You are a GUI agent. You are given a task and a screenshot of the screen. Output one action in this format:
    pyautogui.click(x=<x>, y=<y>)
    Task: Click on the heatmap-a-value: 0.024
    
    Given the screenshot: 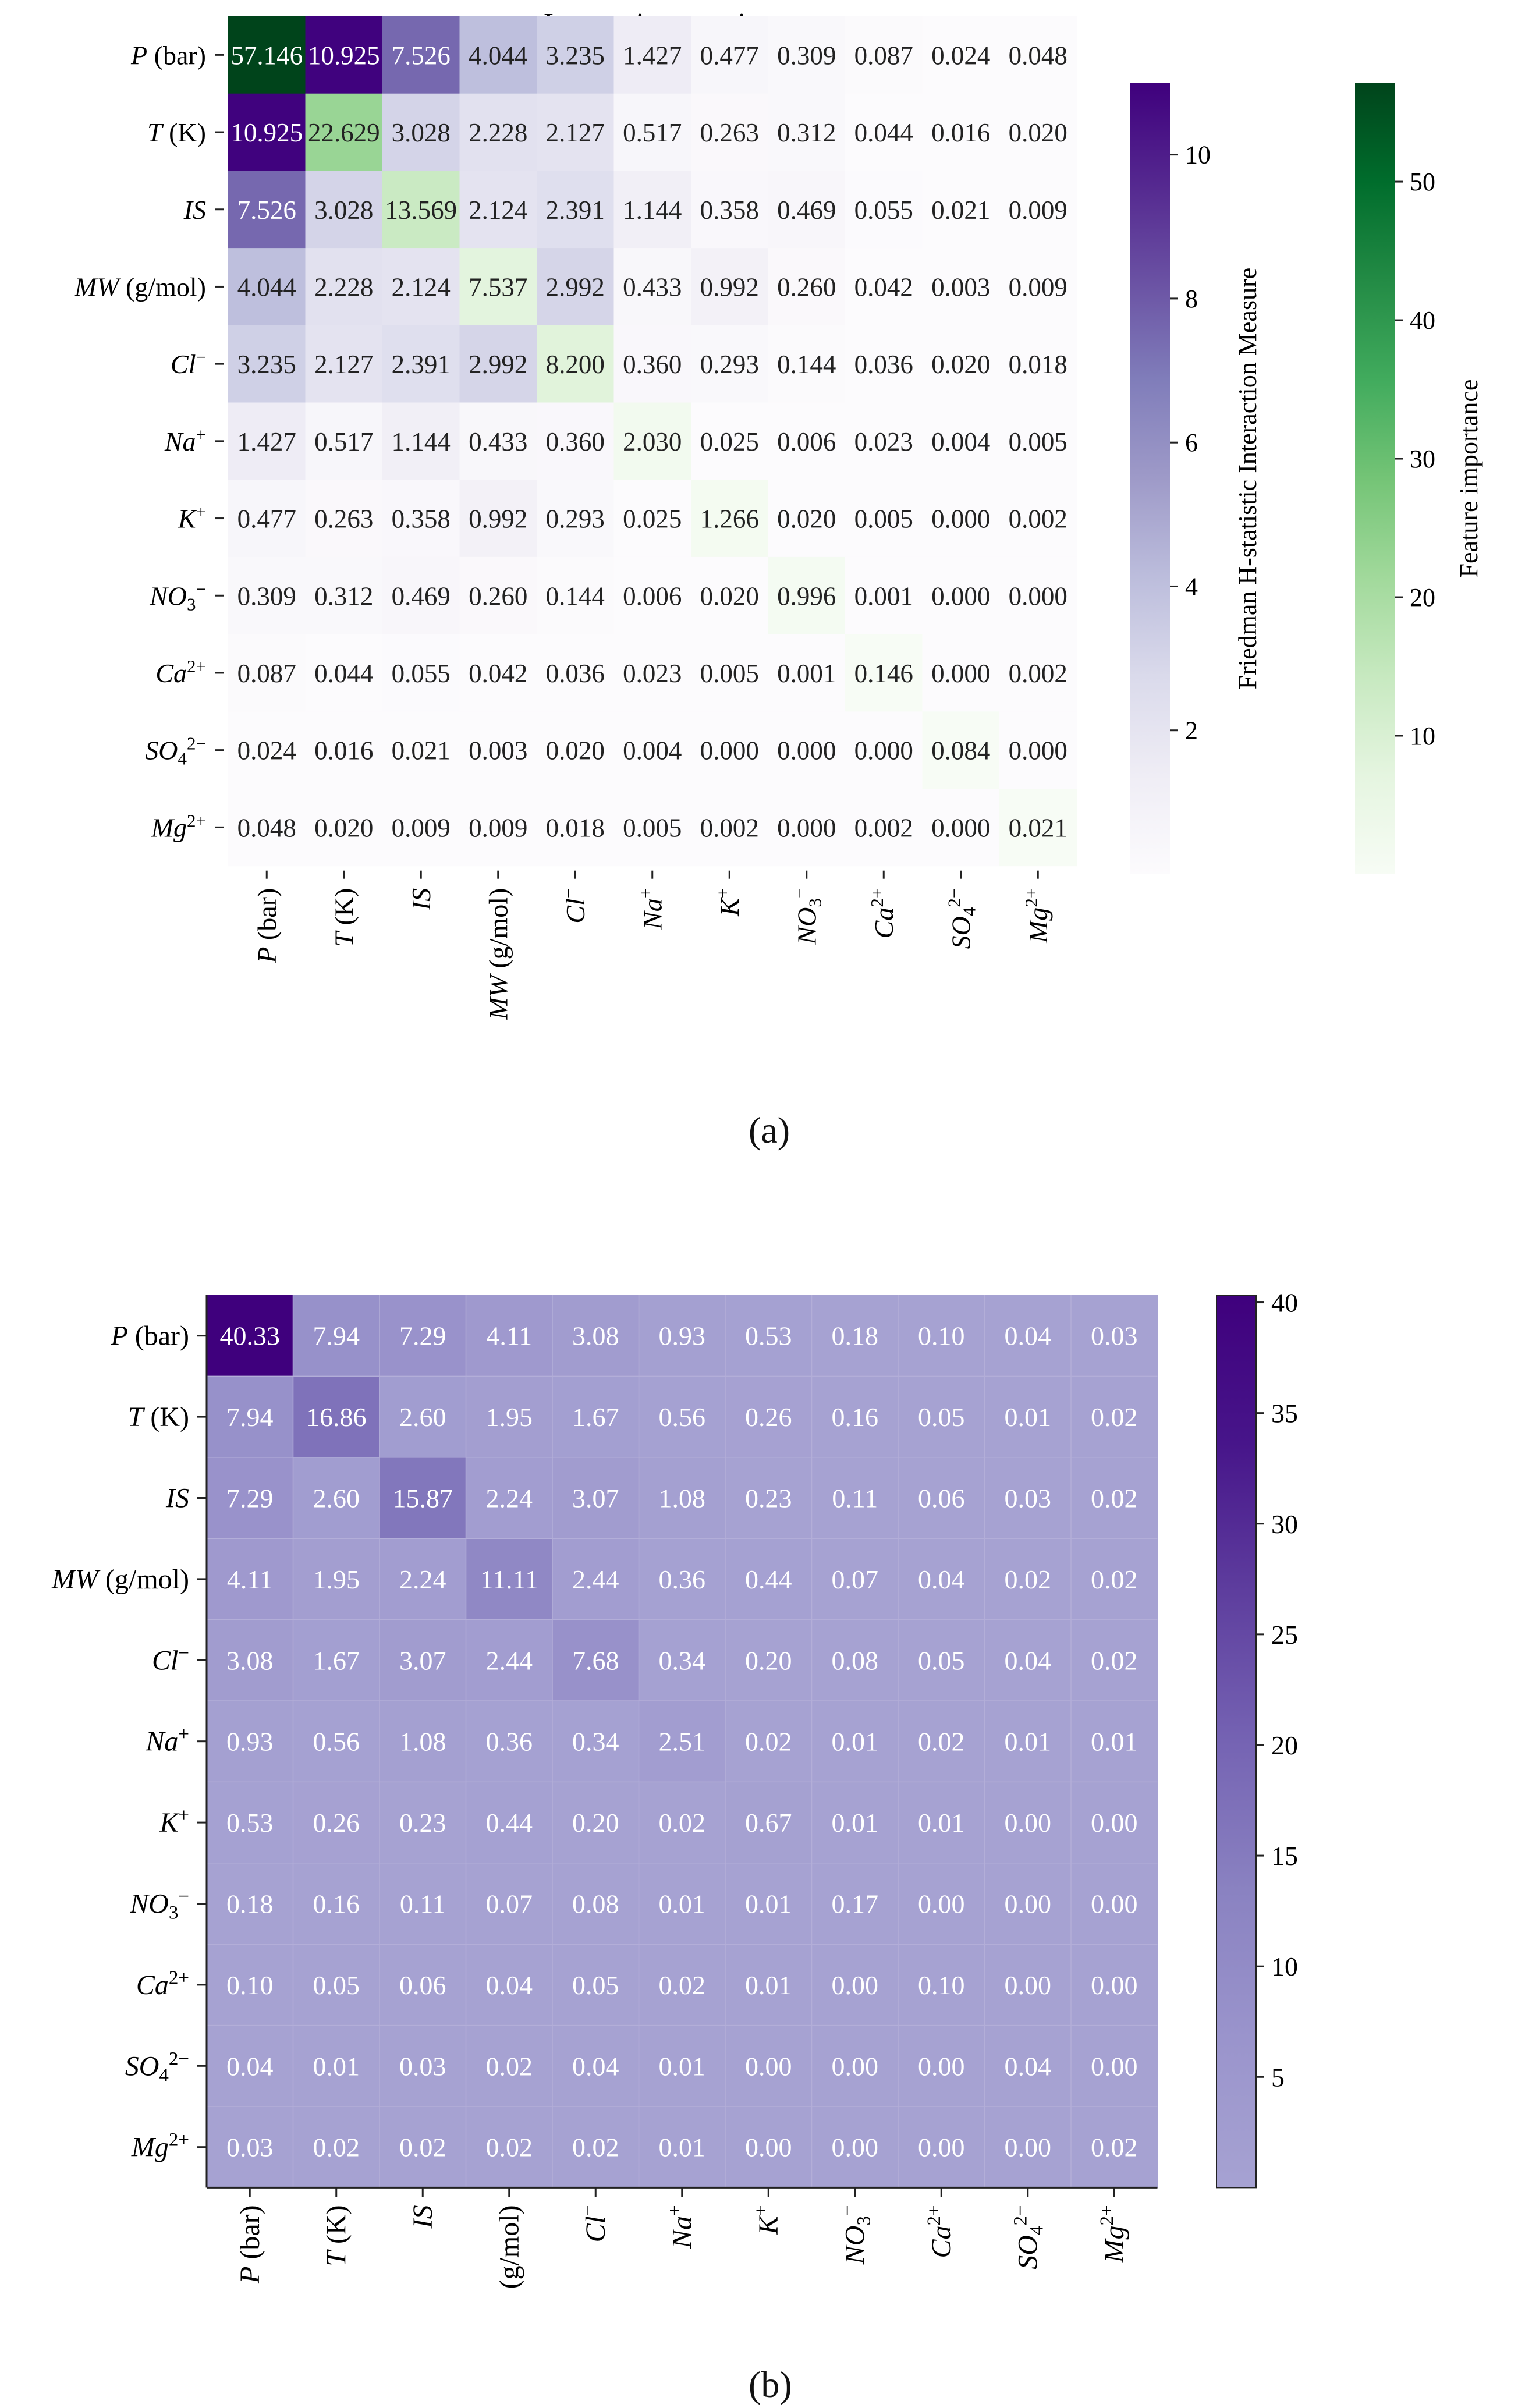 What is the action you would take?
    pyautogui.click(x=266, y=750)
    